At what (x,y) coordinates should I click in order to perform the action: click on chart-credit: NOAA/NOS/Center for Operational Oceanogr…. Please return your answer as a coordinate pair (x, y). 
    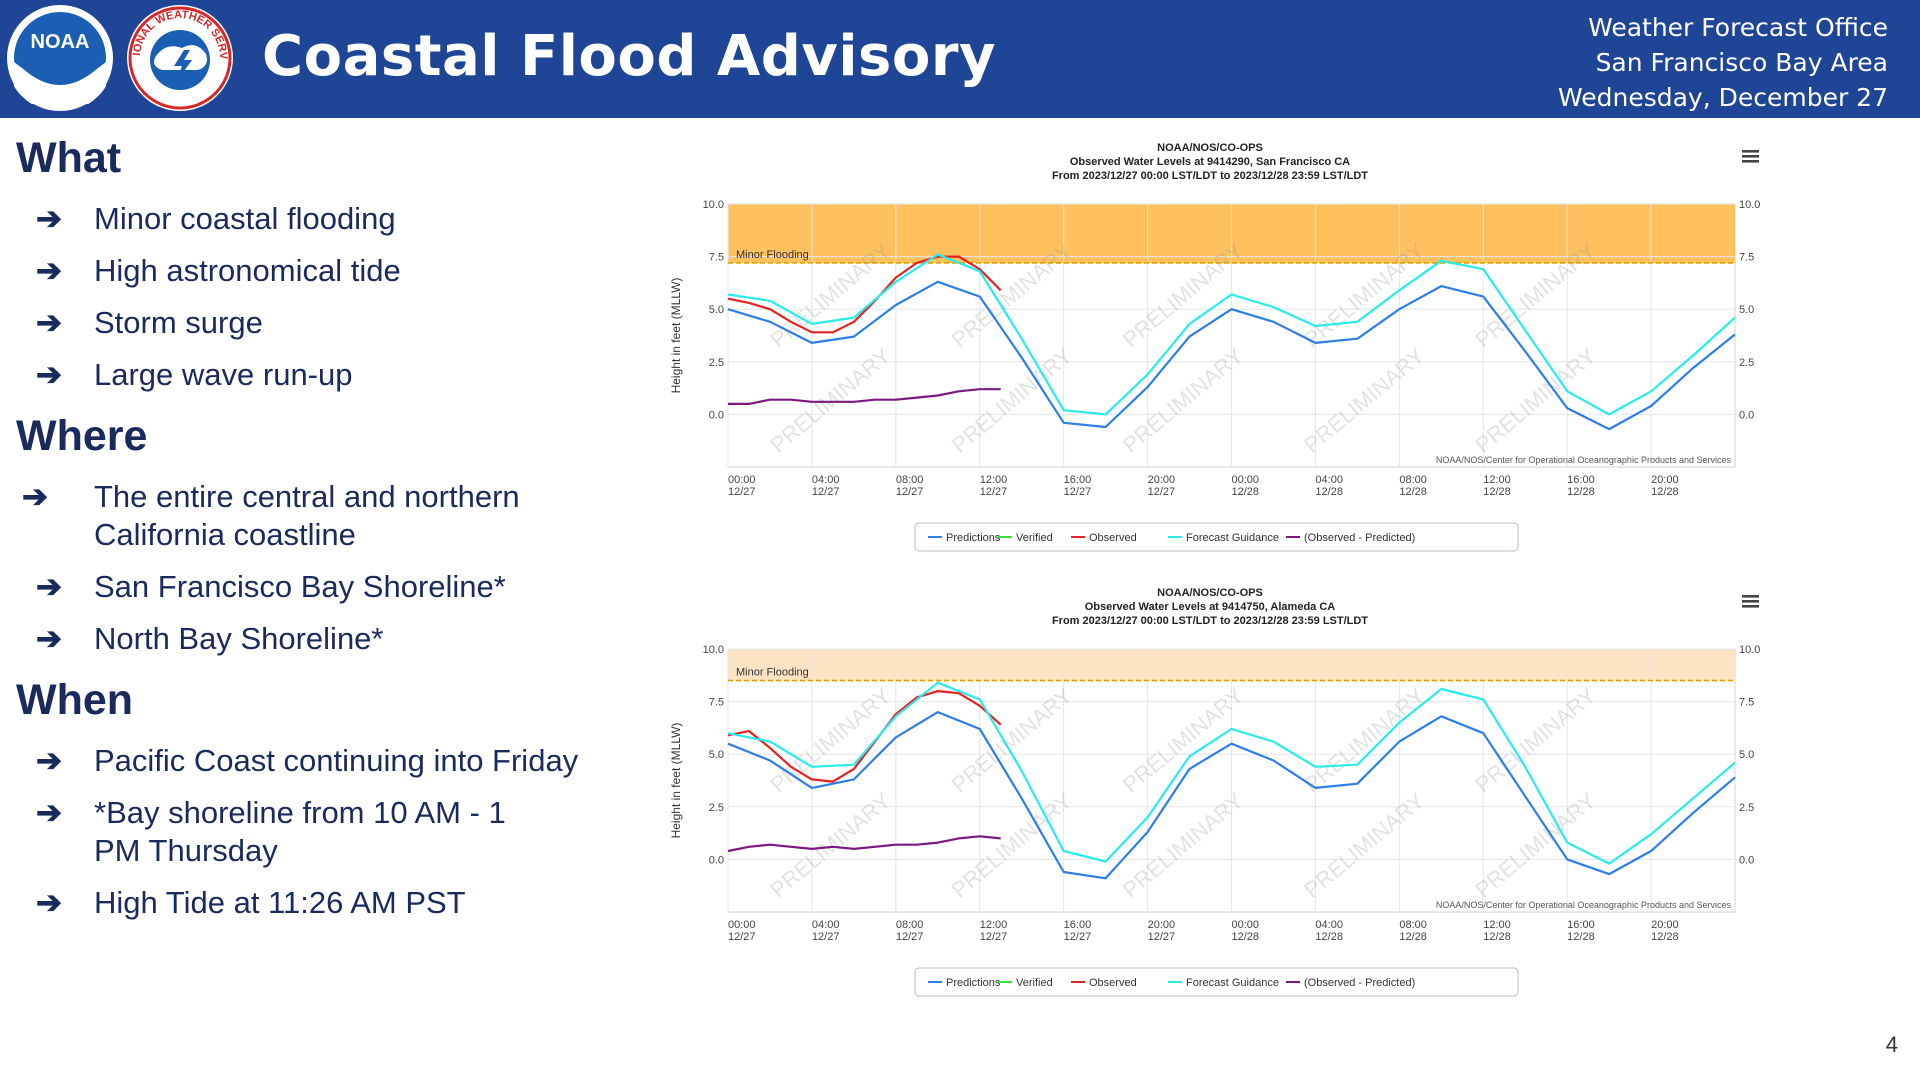
    Looking at the image, I should click on (1584, 905).